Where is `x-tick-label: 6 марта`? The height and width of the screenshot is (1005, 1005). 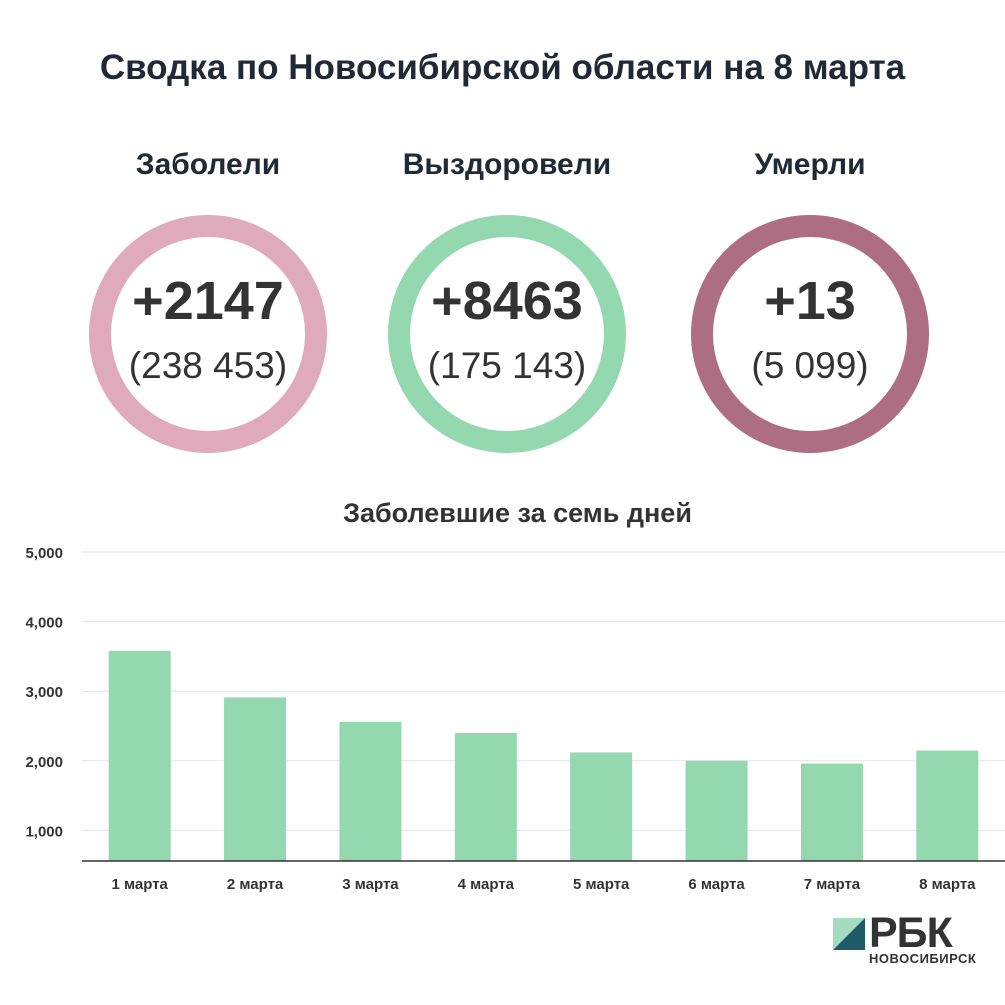
x-tick-label: 6 марта is located at coordinates (716, 884).